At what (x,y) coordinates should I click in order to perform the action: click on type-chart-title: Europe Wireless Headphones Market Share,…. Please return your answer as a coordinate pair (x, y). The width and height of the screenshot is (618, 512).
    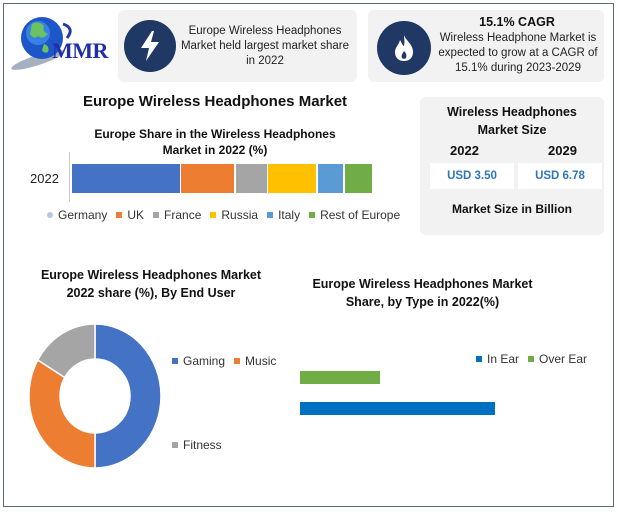
    Looking at the image, I should click on (422, 293).